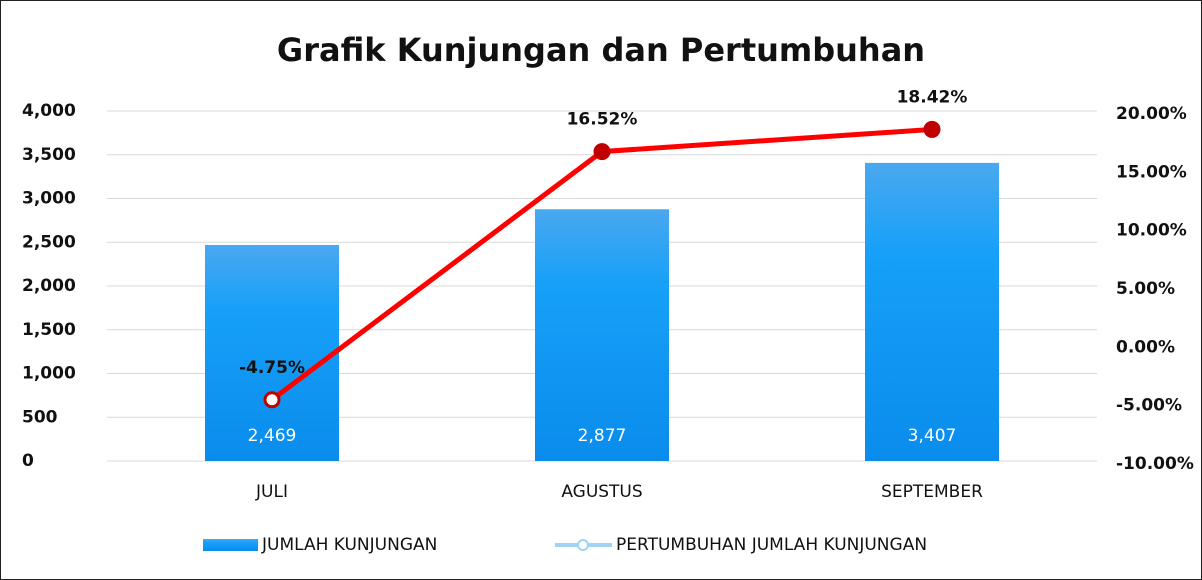 The width and height of the screenshot is (1202, 580). What do you see at coordinates (932, 436) in the screenshot?
I see `bar-value-label: 3,407` at bounding box center [932, 436].